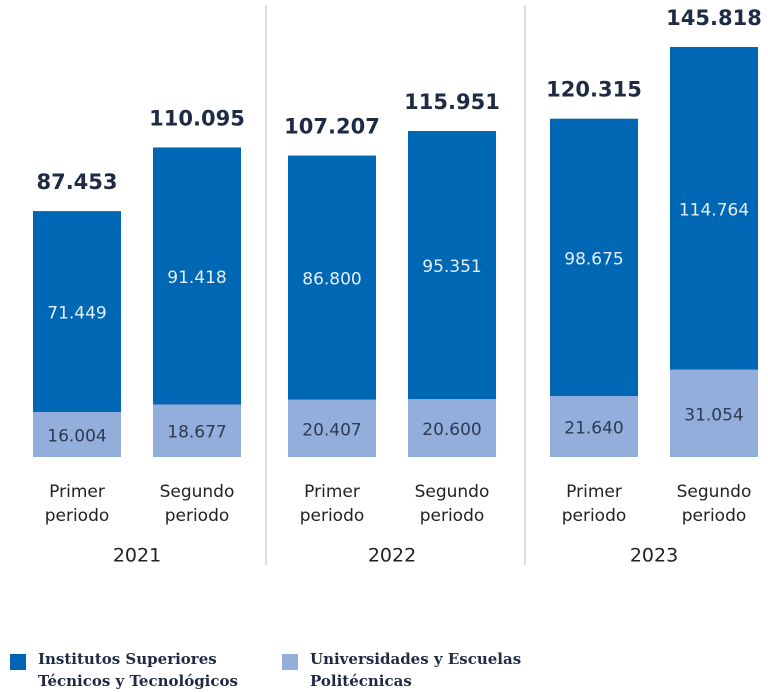 The width and height of the screenshot is (768, 692). Describe the element at coordinates (137, 556) in the screenshot. I see `group-label: 2021` at that location.